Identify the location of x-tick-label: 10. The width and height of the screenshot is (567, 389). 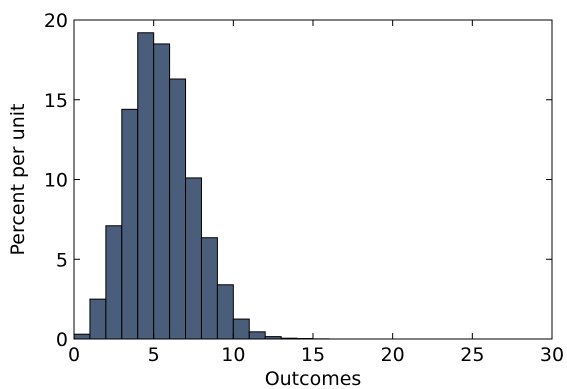
(233, 355).